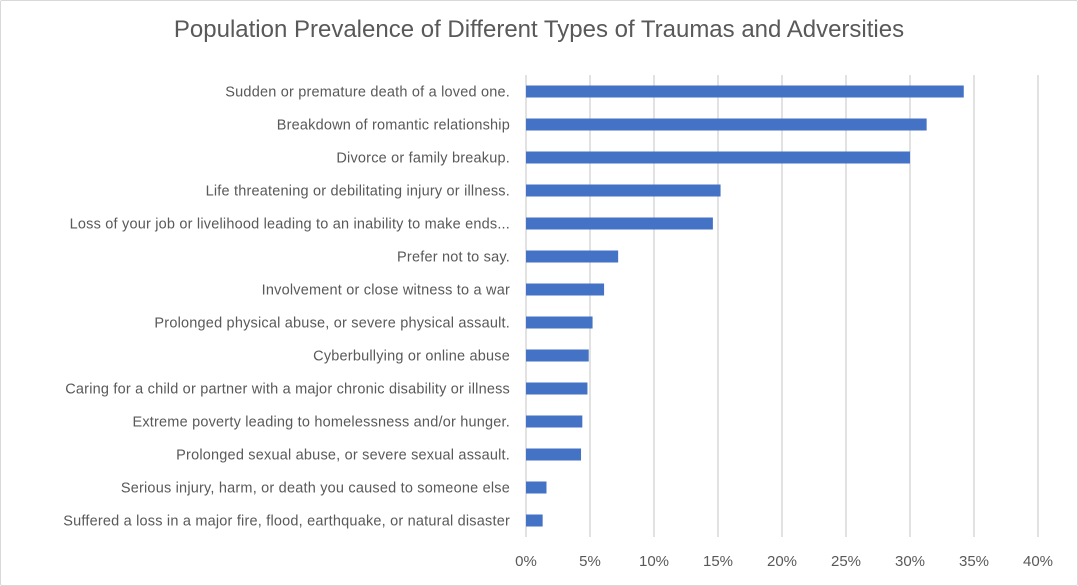 Image resolution: width=1078 pixels, height=586 pixels. What do you see at coordinates (1038, 561) in the screenshot?
I see `x-tick-label: 40%` at bounding box center [1038, 561].